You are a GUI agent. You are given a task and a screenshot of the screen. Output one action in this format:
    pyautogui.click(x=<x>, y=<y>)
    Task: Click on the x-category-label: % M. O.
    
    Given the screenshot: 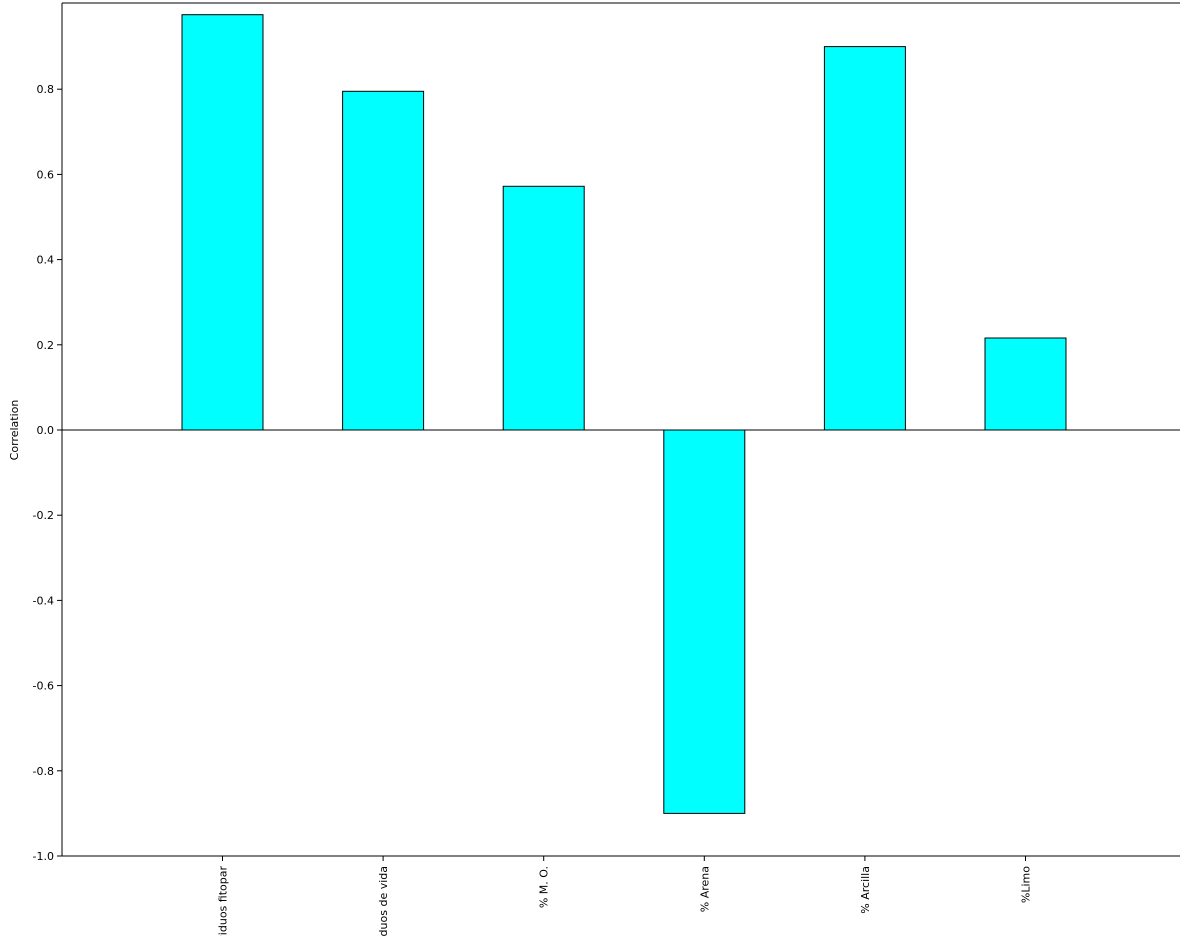 What is the action you would take?
    pyautogui.click(x=544, y=887)
    